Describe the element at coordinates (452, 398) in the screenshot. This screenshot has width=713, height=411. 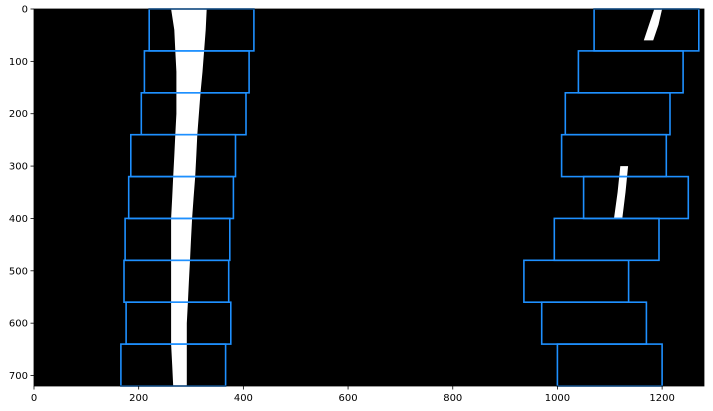
I see `x-tick-label: 800` at that location.